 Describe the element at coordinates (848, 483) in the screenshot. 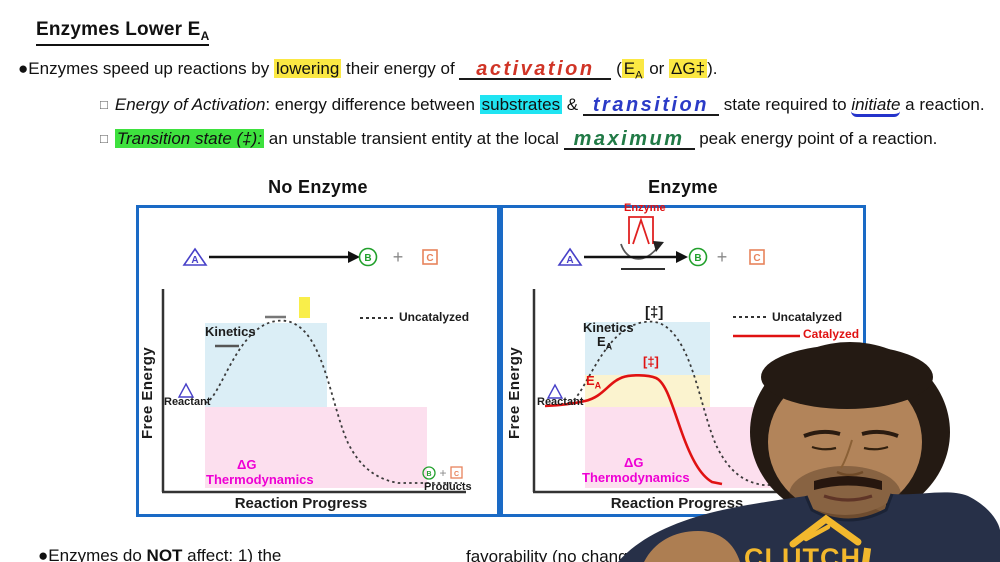

I see `mustache` at that location.